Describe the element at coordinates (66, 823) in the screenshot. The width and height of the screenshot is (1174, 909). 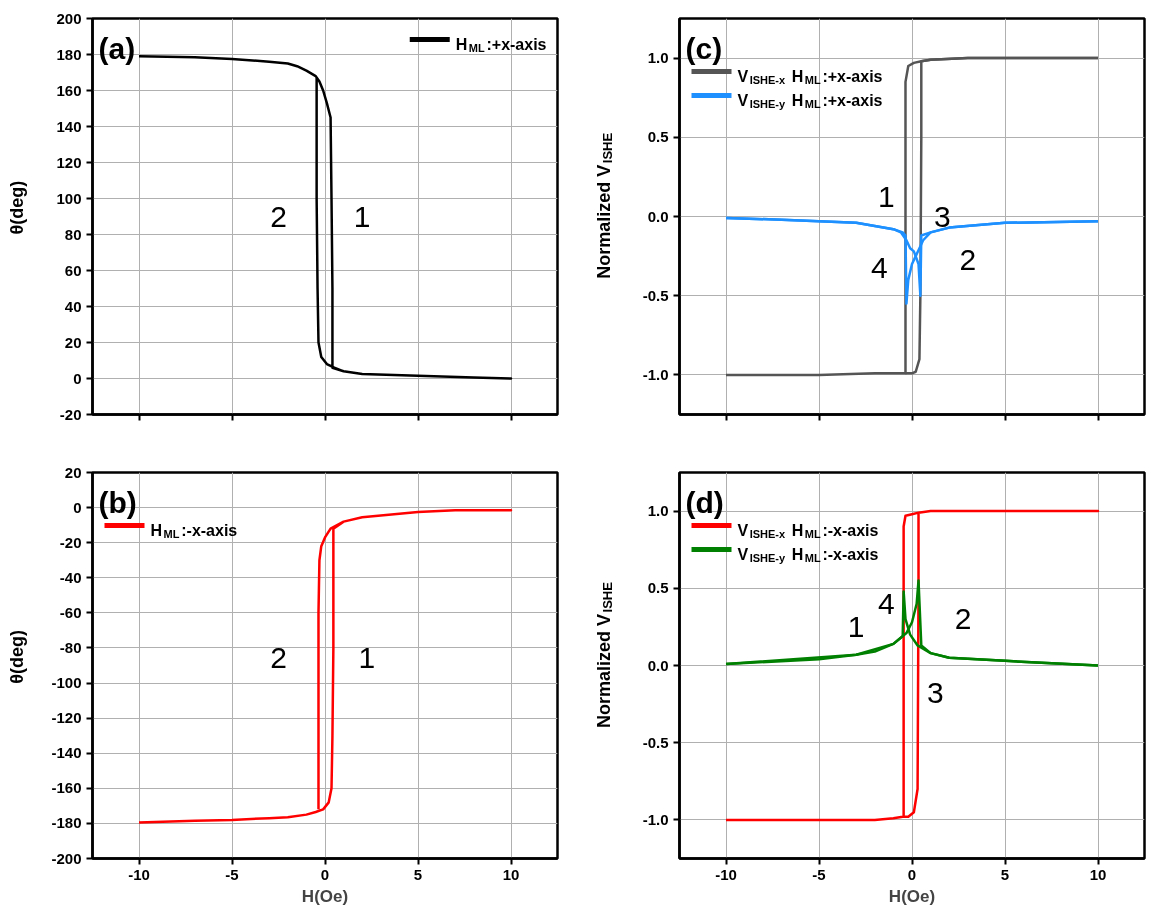
I see `y-tick-label: -180` at that location.